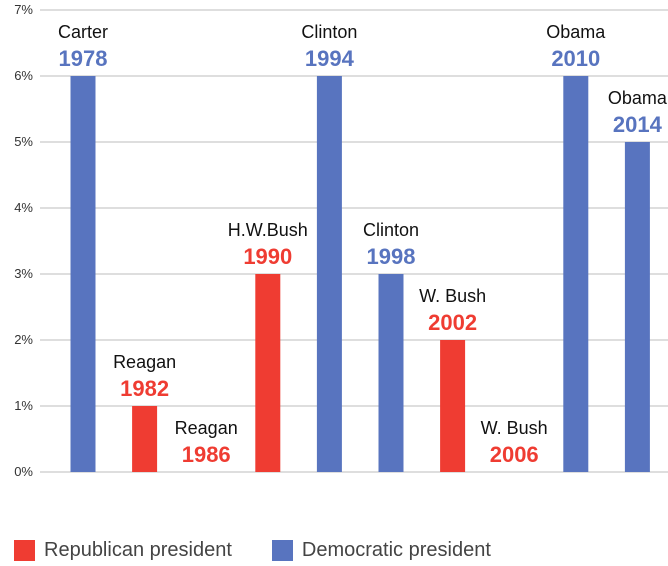 The width and height of the screenshot is (668, 566). I want to click on year-label: 1978, so click(83, 58).